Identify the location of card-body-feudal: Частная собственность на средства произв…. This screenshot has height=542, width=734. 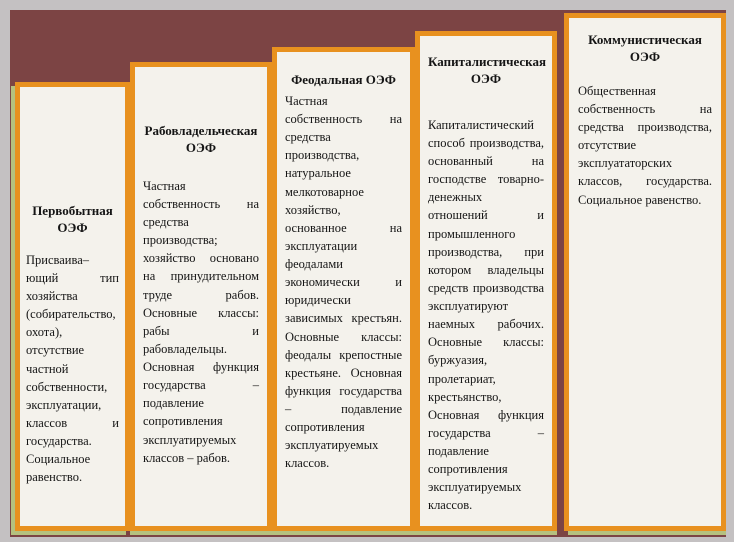
(343, 282).